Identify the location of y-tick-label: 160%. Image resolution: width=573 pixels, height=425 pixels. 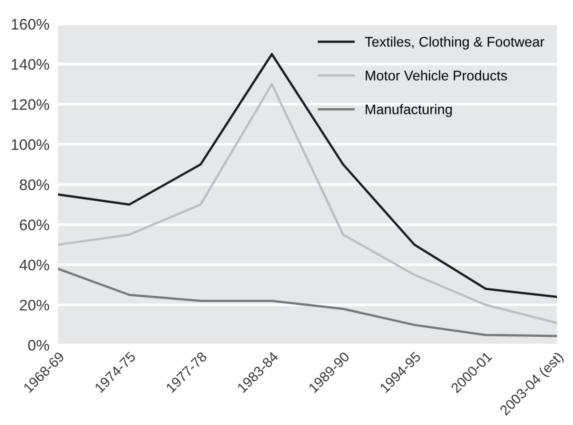
(31, 24).